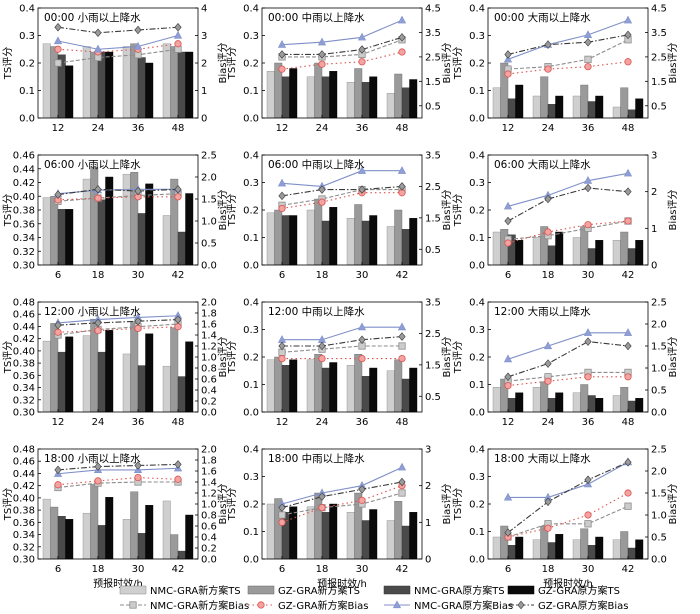  Describe the element at coordinates (232, 210) in the screenshot. I see `y-axis-label: TS评分` at that location.